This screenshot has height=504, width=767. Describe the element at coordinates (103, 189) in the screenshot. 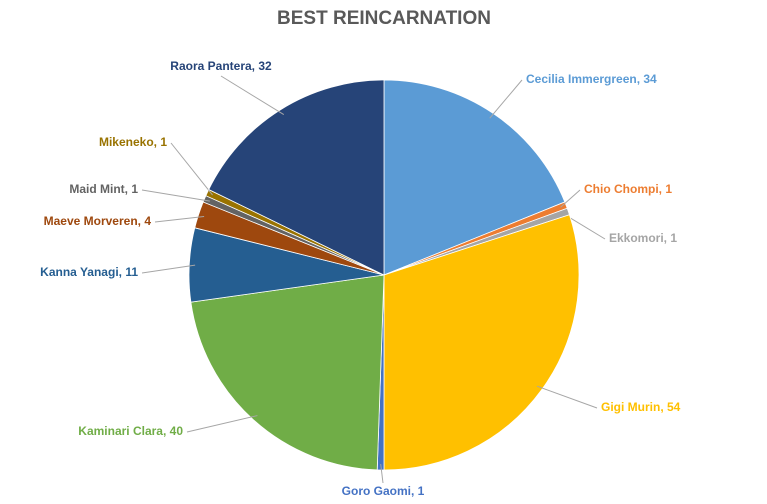

I see `data-label: Maid Mint, 1` at that location.